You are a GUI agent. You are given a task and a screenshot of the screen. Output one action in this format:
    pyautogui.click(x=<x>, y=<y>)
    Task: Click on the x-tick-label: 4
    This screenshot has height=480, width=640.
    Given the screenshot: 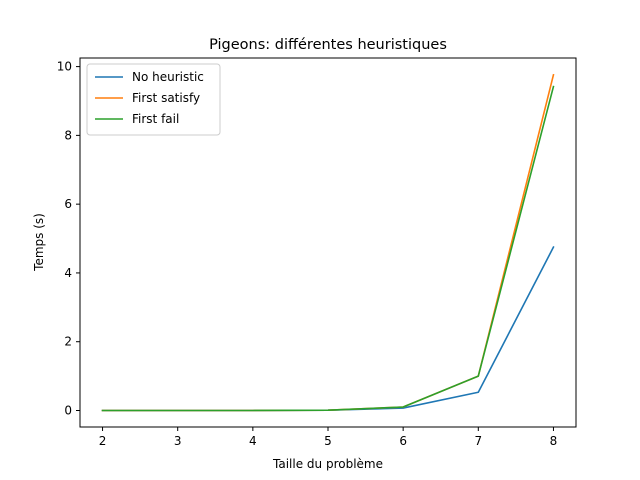 What is the action you would take?
    pyautogui.click(x=253, y=441)
    